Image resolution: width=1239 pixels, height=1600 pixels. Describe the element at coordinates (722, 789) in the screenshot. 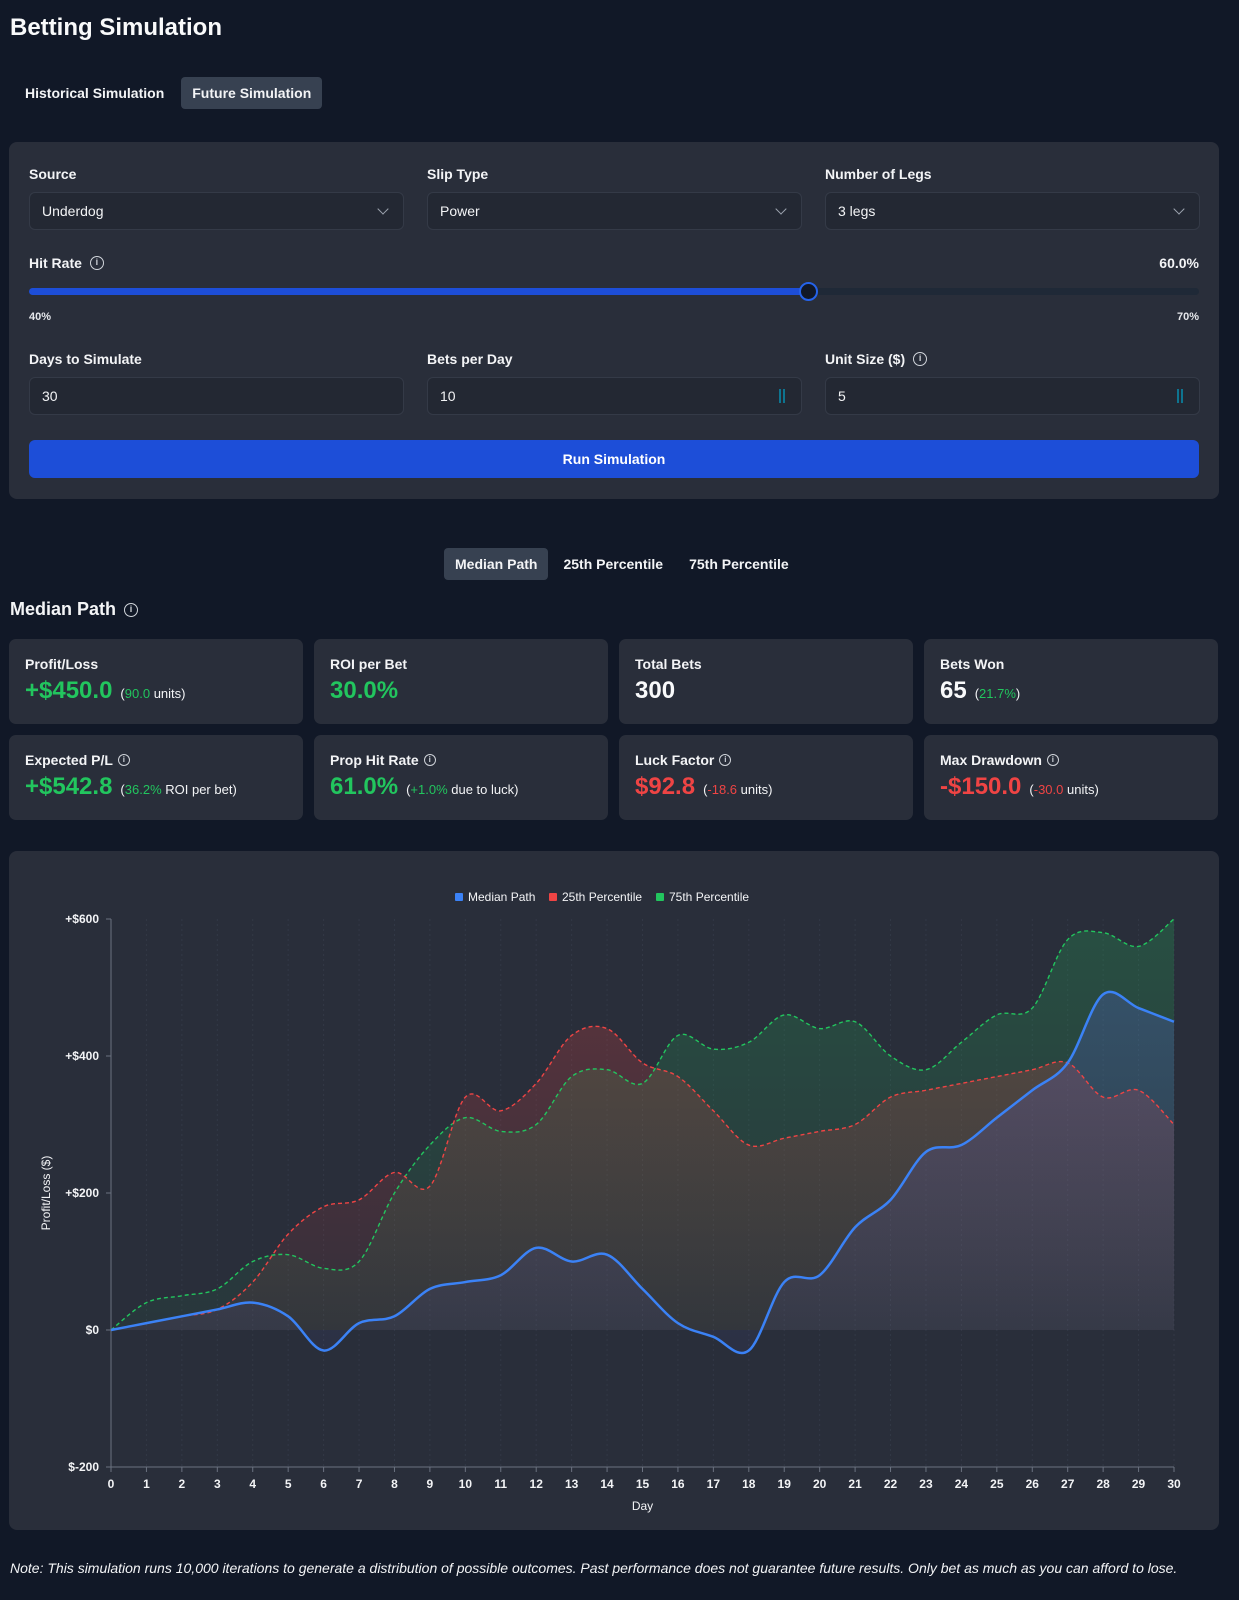

I see `units-value: -18.6` at that location.